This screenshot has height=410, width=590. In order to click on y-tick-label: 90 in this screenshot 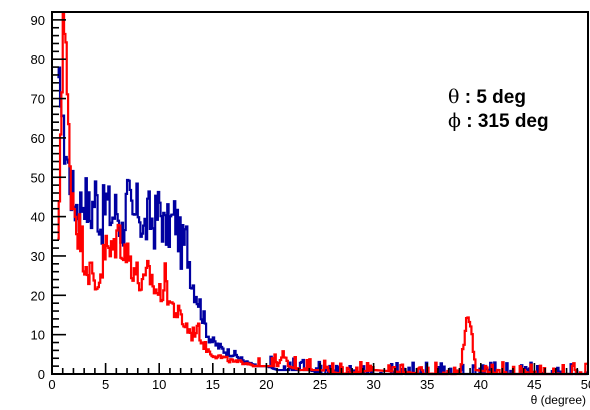, I will do `click(38, 20)`.